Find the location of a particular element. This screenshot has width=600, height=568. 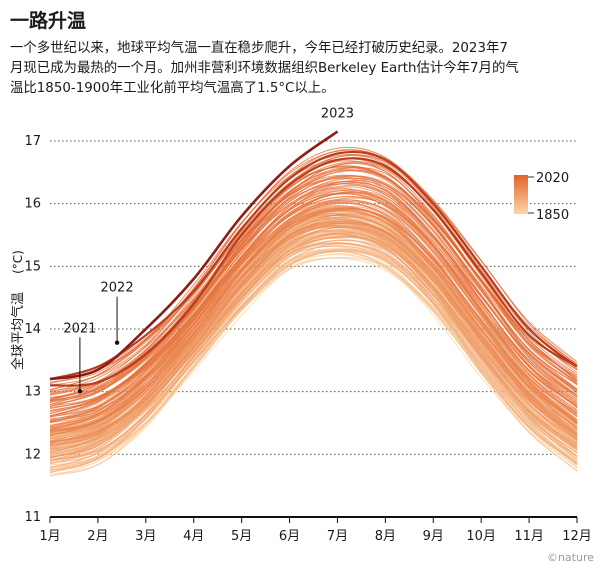

page-title: 一路升温 is located at coordinates (48, 21).